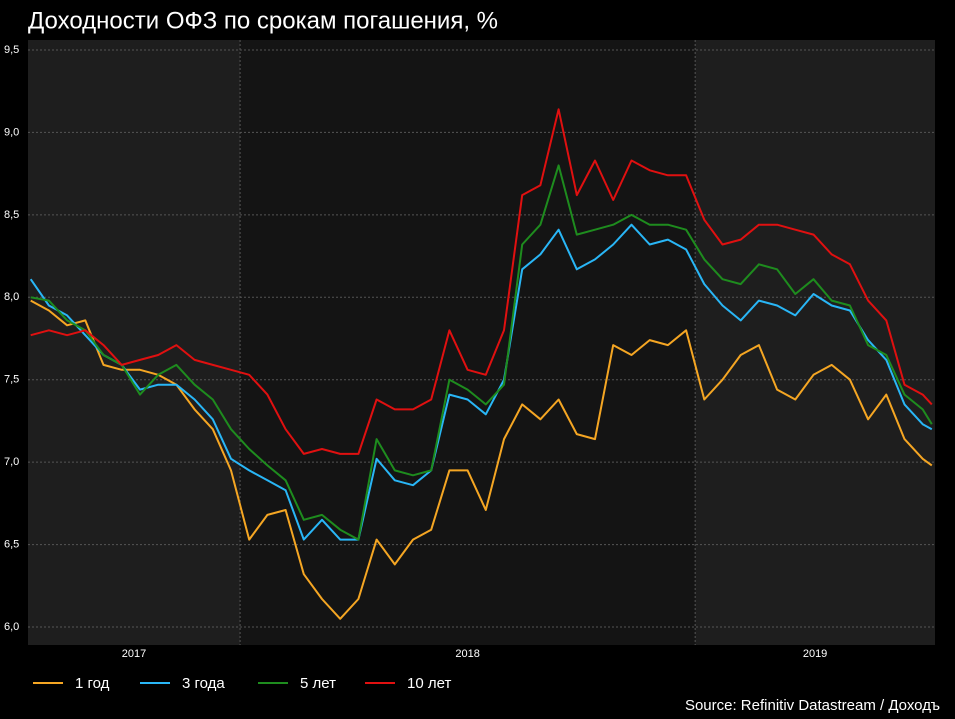 This screenshot has height=719, width=955. I want to click on y-tick-label: 9,5, so click(11, 50).